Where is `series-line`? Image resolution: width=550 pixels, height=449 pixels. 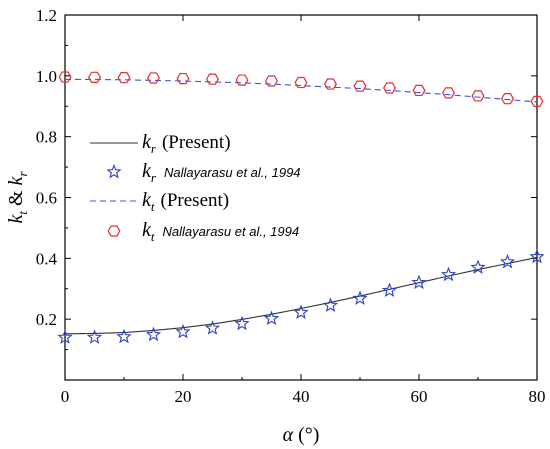
series-line is located at coordinates (301, 90).